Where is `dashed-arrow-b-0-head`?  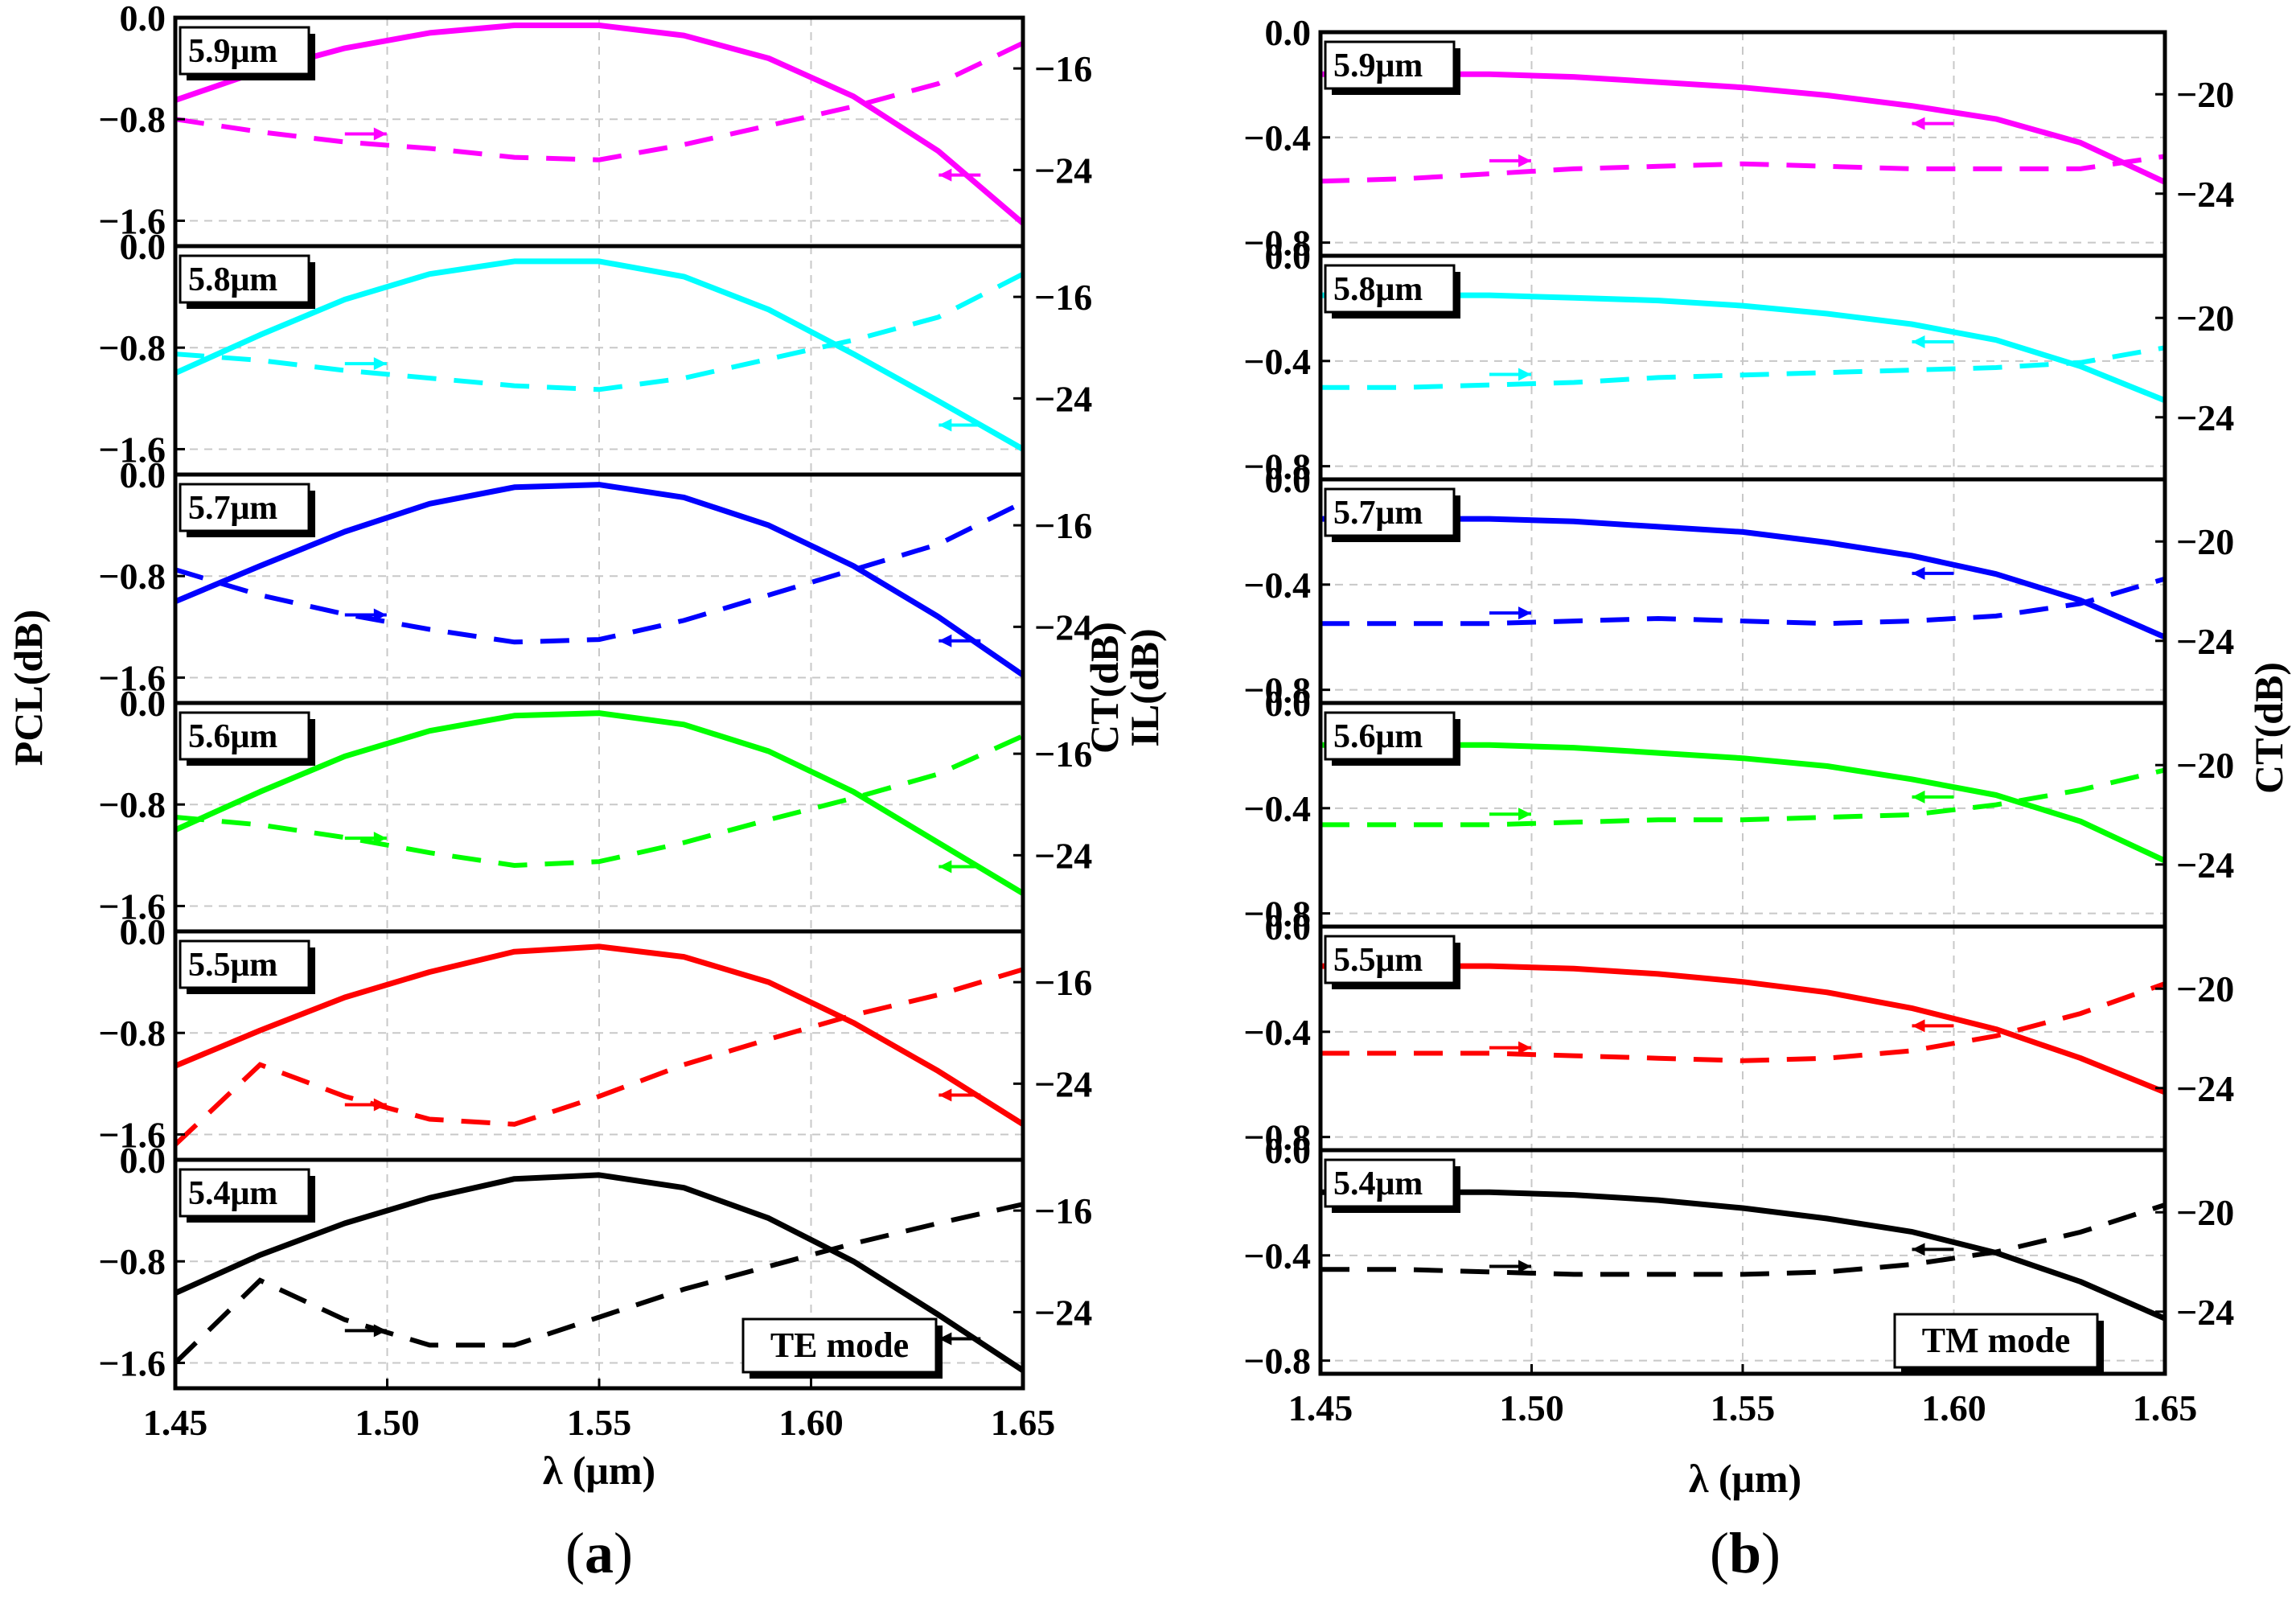 dashed-arrow-b-0-head is located at coordinates (1524, 160).